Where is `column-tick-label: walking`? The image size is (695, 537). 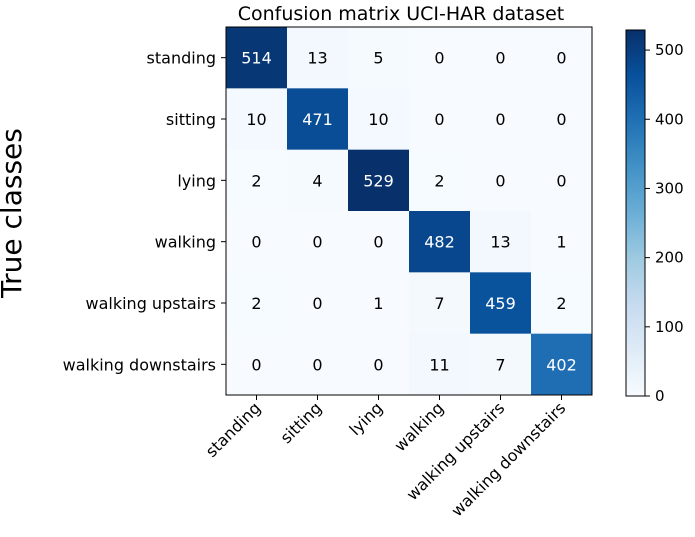 column-tick-label: walking is located at coordinates (419, 426).